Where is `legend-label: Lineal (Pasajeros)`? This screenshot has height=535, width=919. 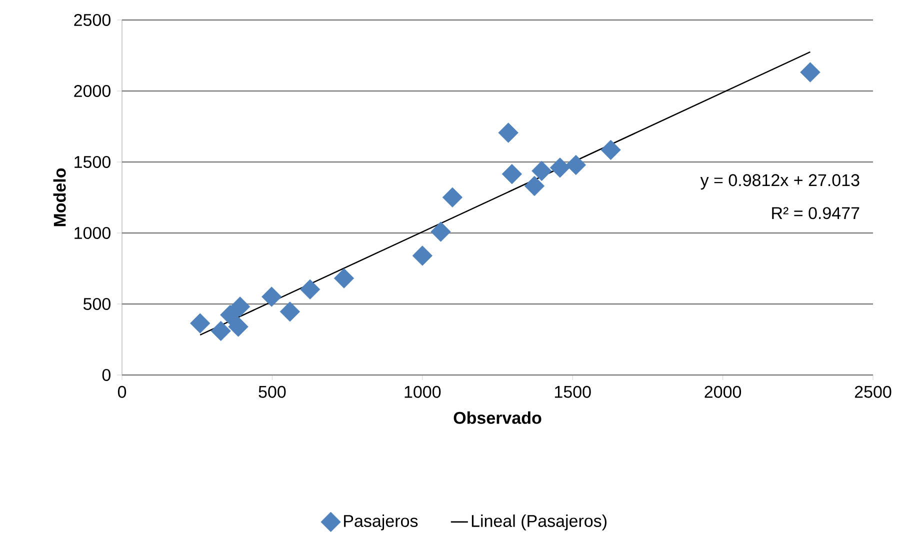
legend-label: Lineal (Pasajeros) is located at coordinates (539, 522).